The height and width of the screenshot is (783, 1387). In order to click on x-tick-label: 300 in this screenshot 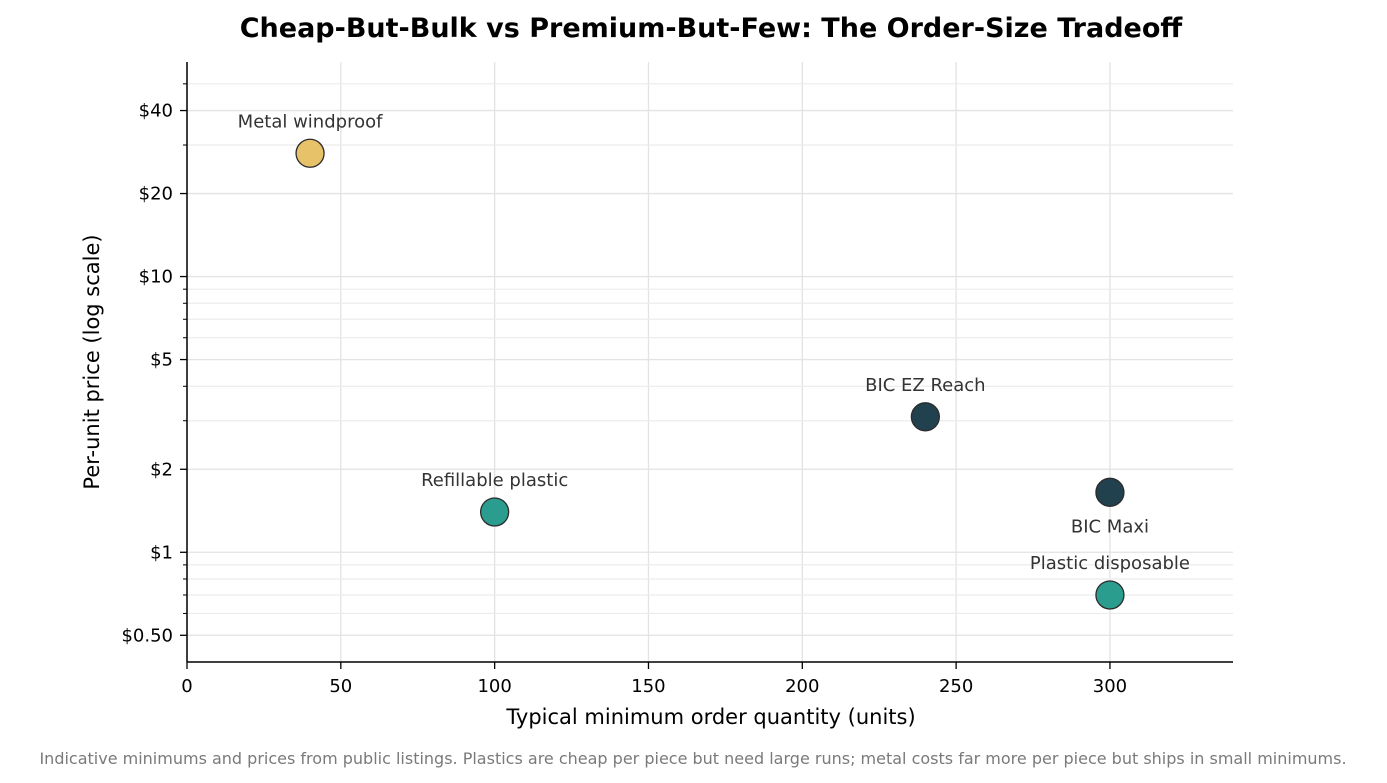, I will do `click(1110, 686)`.